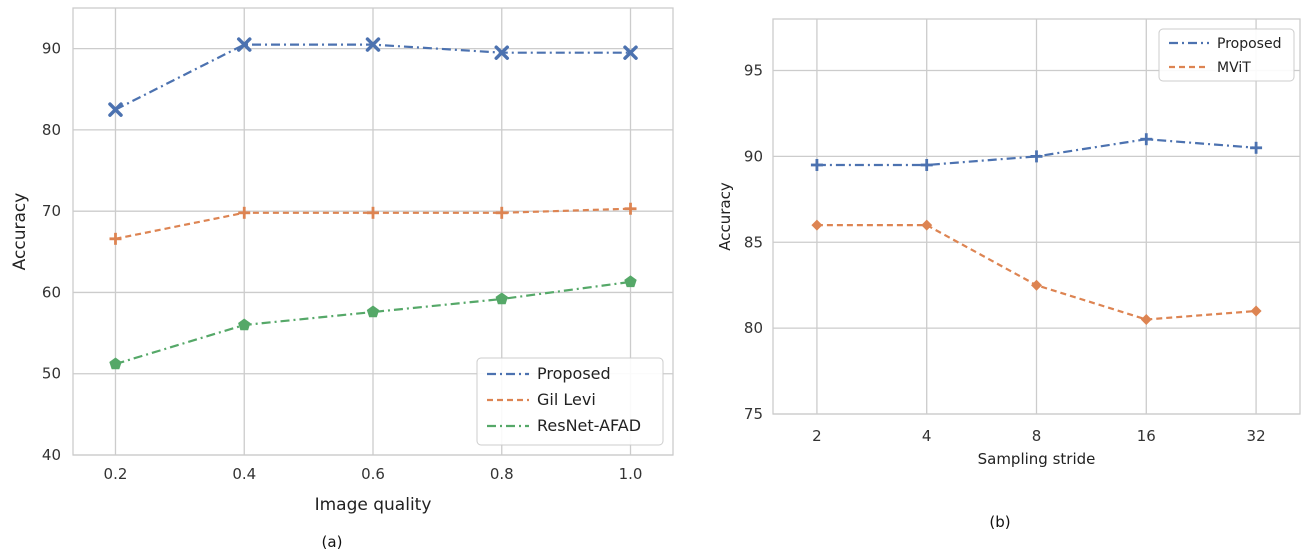 Image resolution: width=1305 pixels, height=556 pixels. Describe the element at coordinates (753, 414) in the screenshot. I see `chart-b-y-tick-label: 75` at that location.